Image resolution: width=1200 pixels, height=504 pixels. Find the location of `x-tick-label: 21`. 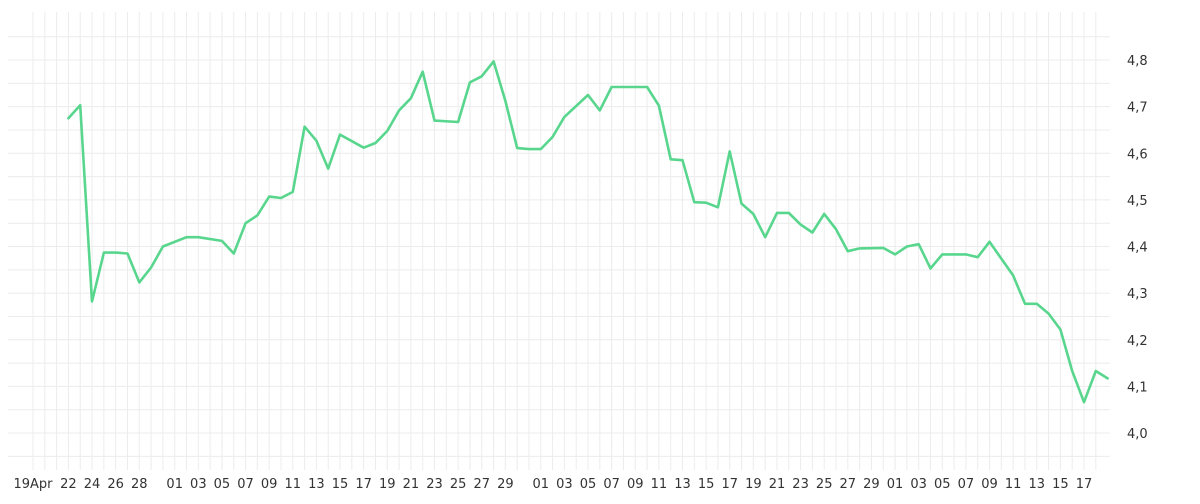

x-tick-label: 21 is located at coordinates (777, 484).